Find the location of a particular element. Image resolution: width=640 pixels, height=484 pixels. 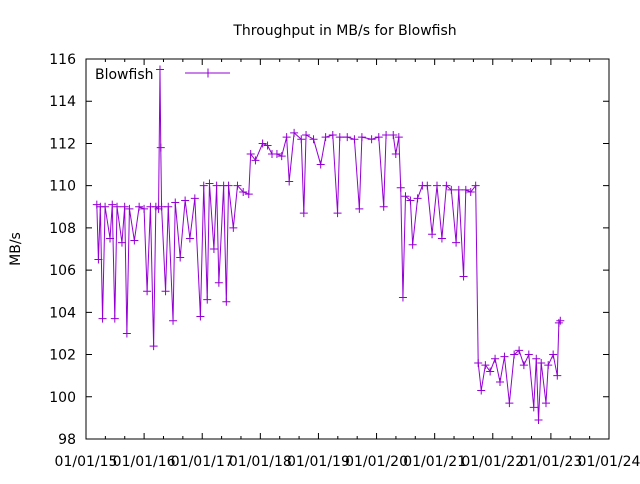

x-tick-label: 01/01/23 is located at coordinates (550, 462).